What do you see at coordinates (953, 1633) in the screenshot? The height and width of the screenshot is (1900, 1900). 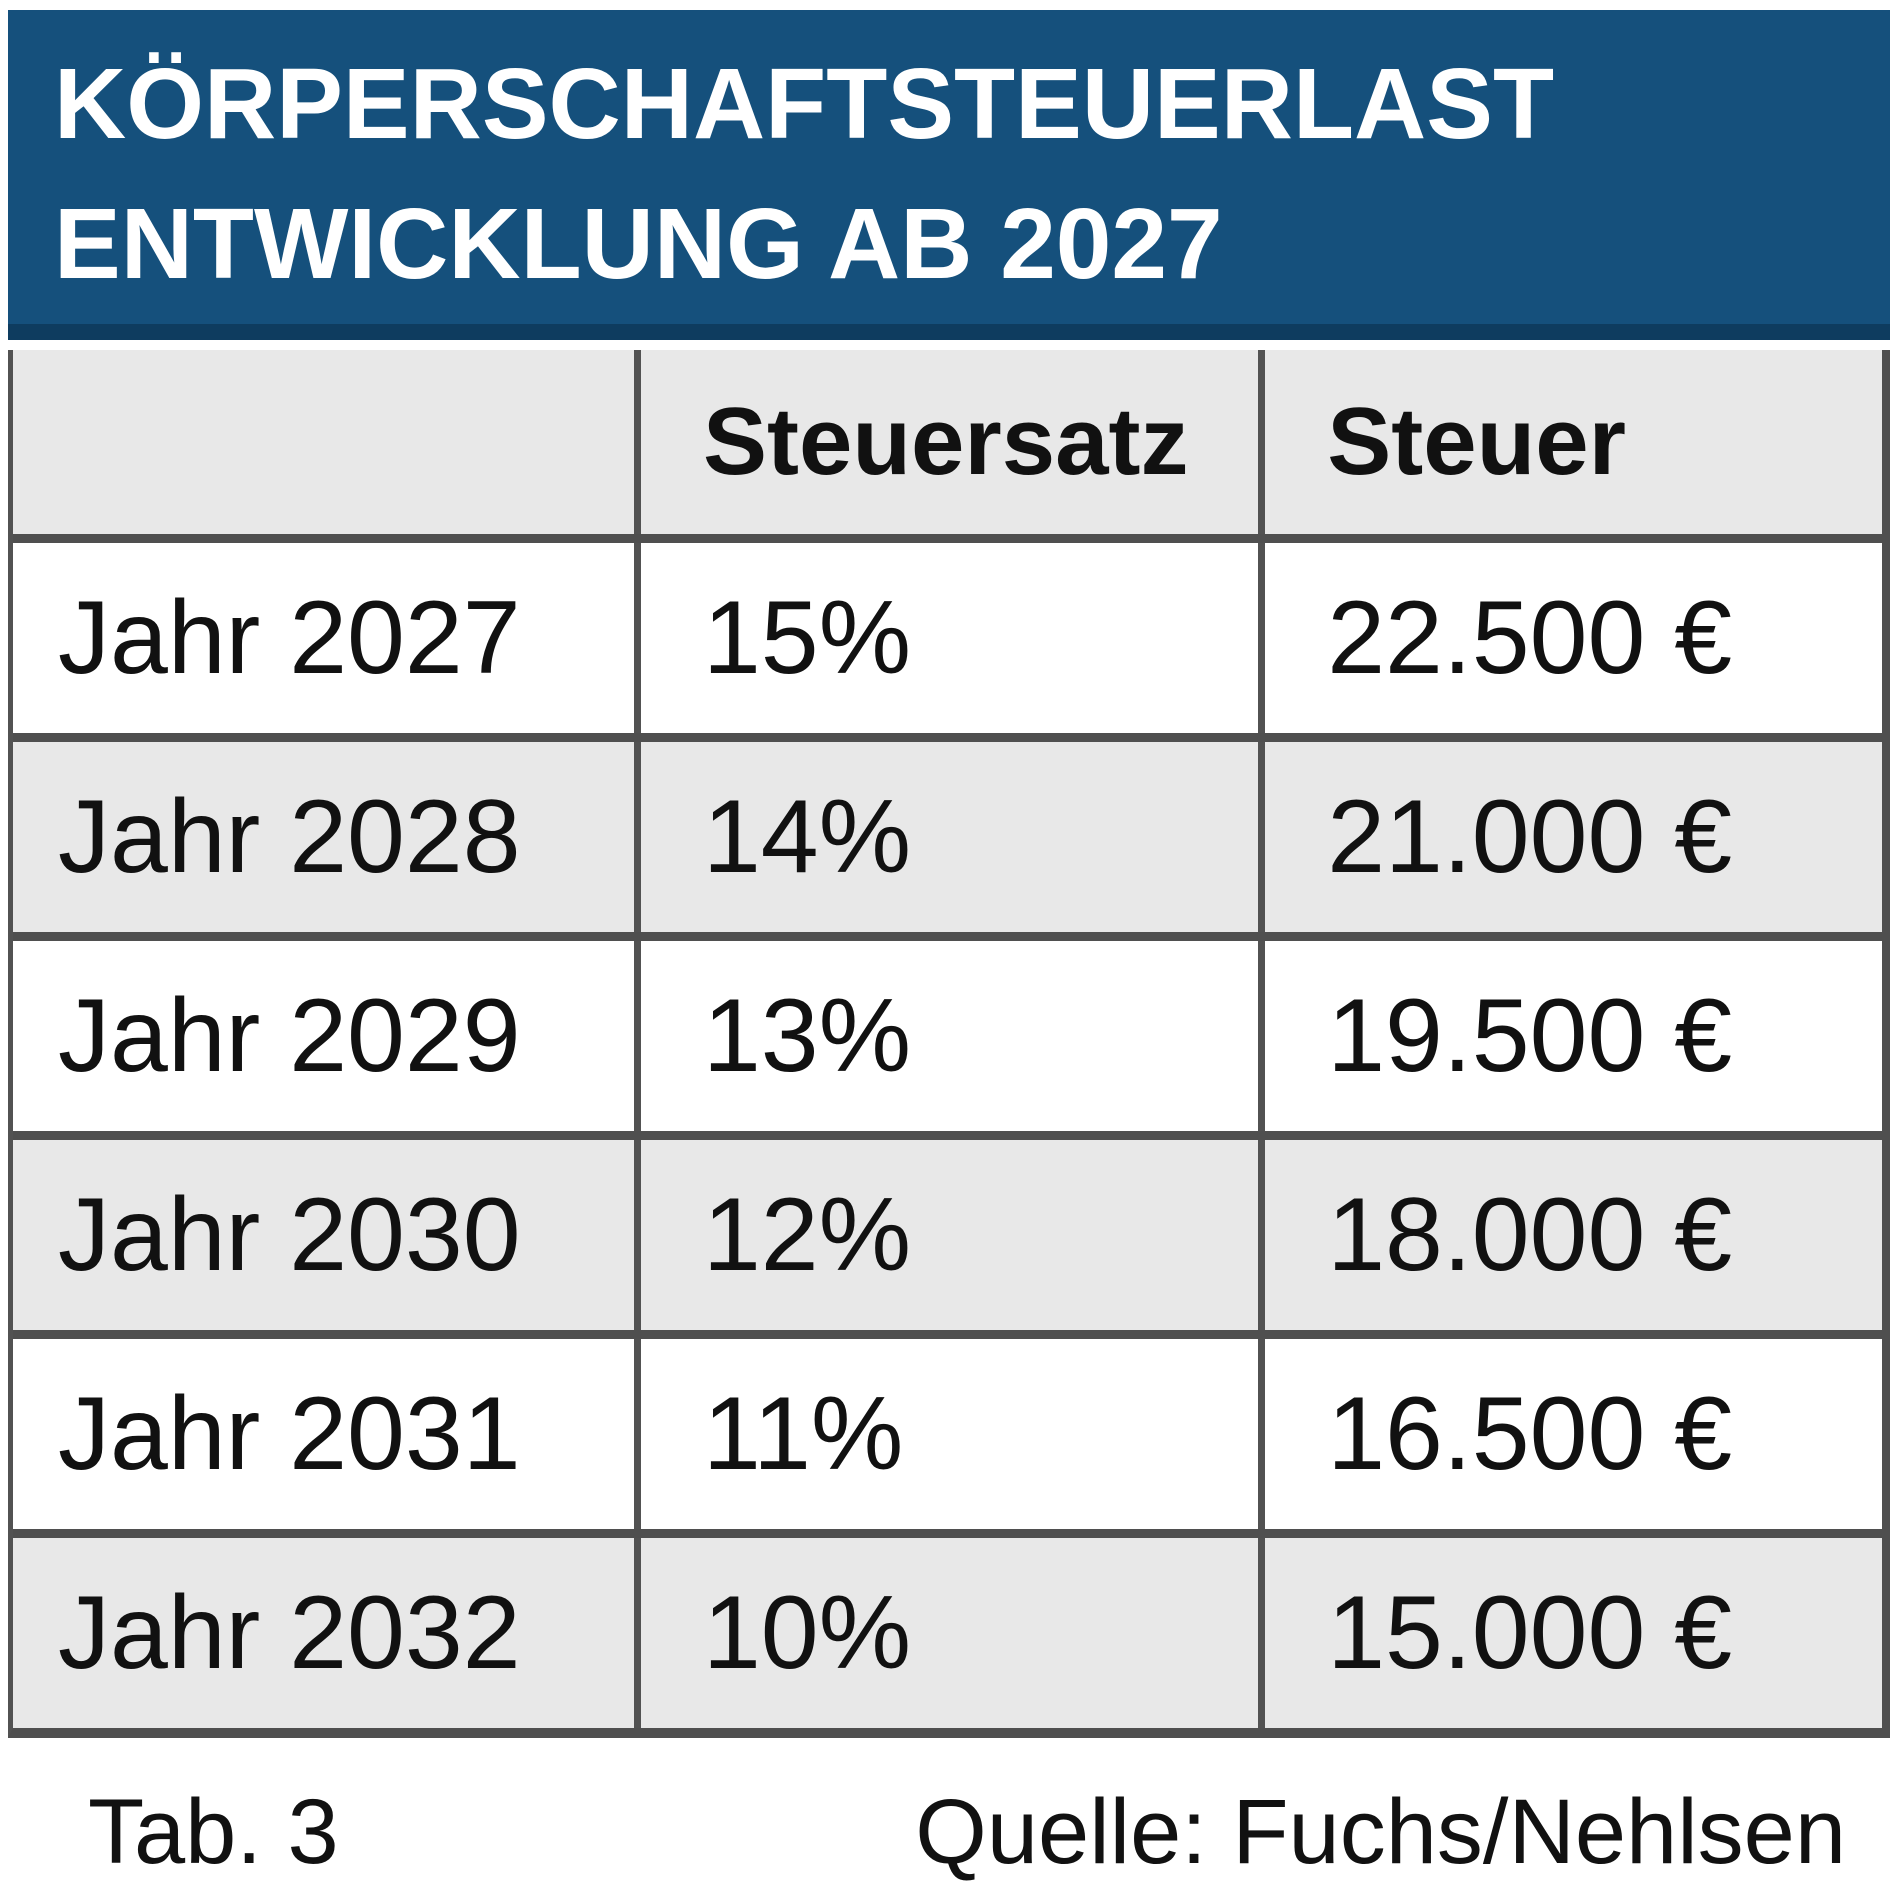 I see `rate-cell: 10%` at bounding box center [953, 1633].